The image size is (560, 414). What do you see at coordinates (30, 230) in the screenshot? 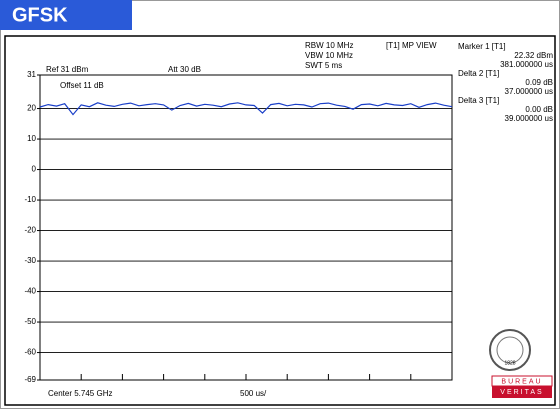
I see `y-tick-label: -20` at bounding box center [30, 230].